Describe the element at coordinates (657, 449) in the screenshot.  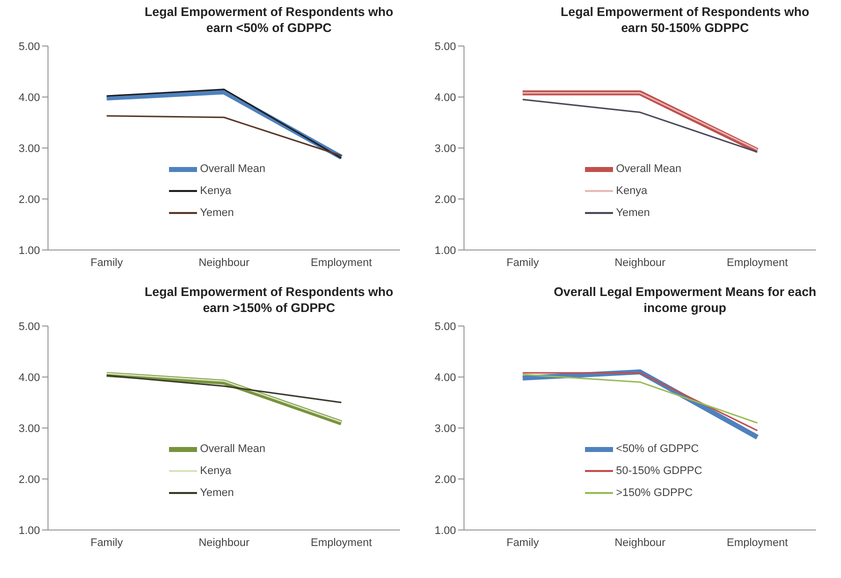
I see `legend-label: <50% of GDPPC` at that location.